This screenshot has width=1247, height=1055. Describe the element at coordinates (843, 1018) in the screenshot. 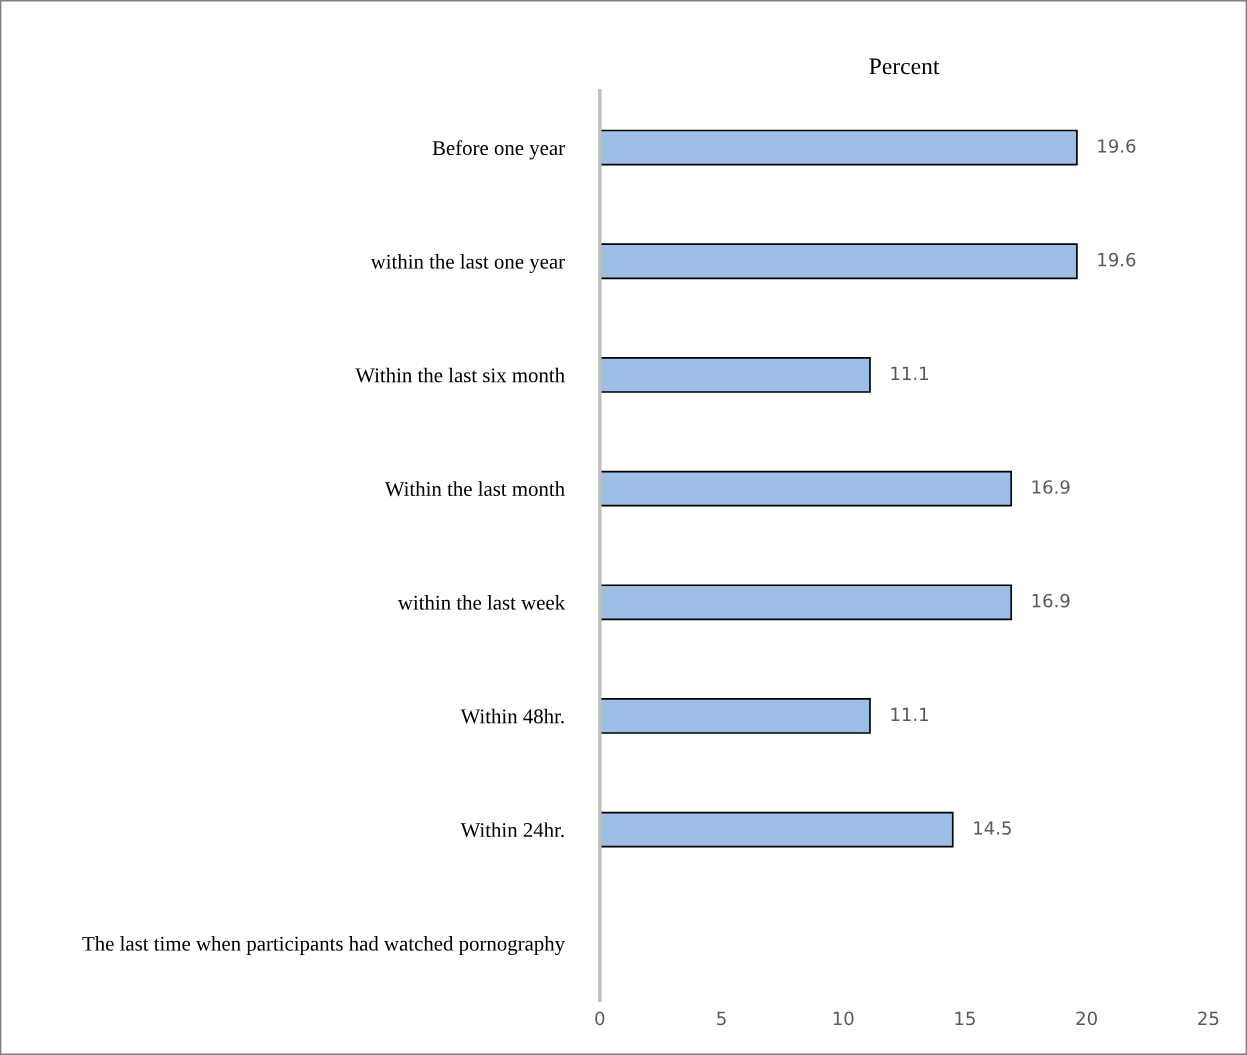

I see `x-tick-label: 10` at that location.